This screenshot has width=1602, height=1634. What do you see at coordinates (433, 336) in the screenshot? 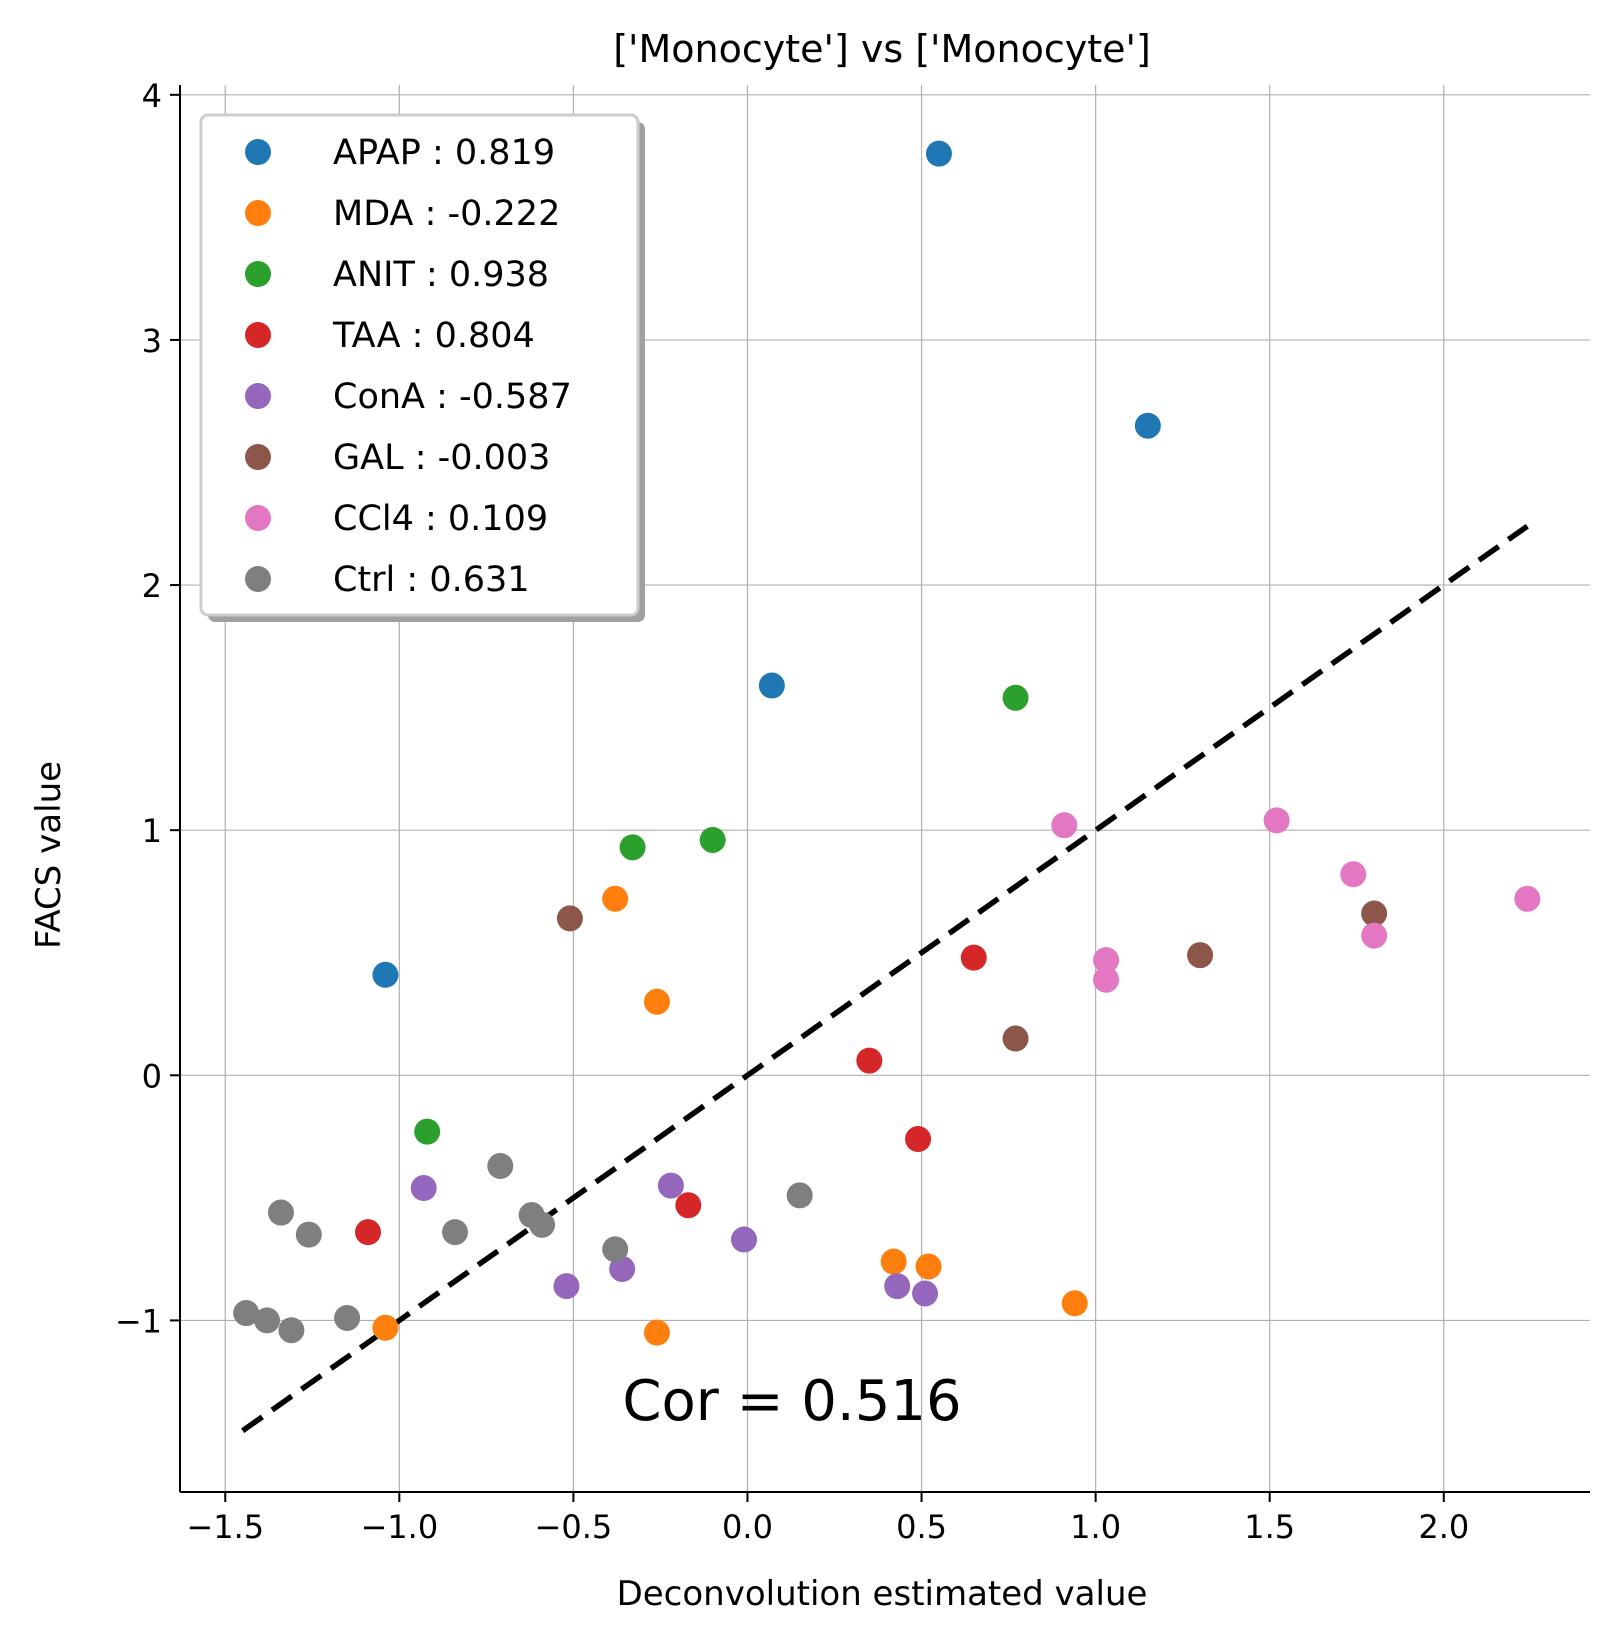
I see `legend-label: TAA : 0.804` at bounding box center [433, 336].